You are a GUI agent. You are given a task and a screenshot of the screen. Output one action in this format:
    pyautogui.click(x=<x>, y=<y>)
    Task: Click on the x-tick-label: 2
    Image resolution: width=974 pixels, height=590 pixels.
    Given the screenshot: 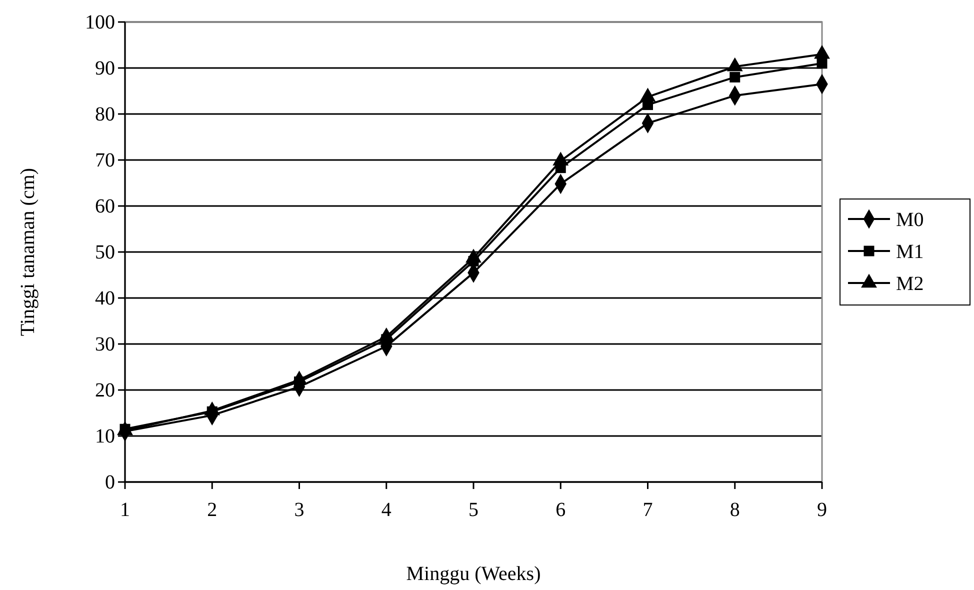 What is the action you would take?
    pyautogui.click(x=212, y=510)
    